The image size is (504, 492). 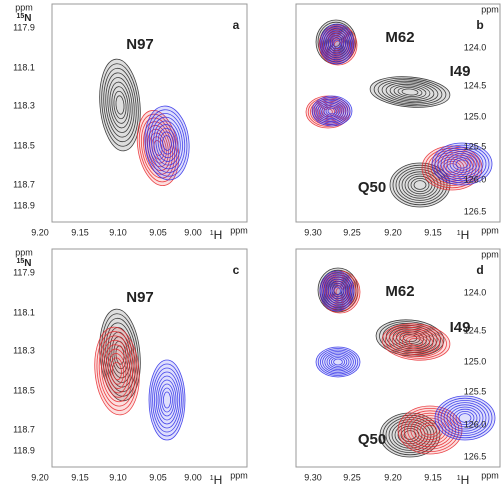 What do you see at coordinates (475, 116) in the screenshot?
I see `y-tick-label: 125.0` at bounding box center [475, 116].